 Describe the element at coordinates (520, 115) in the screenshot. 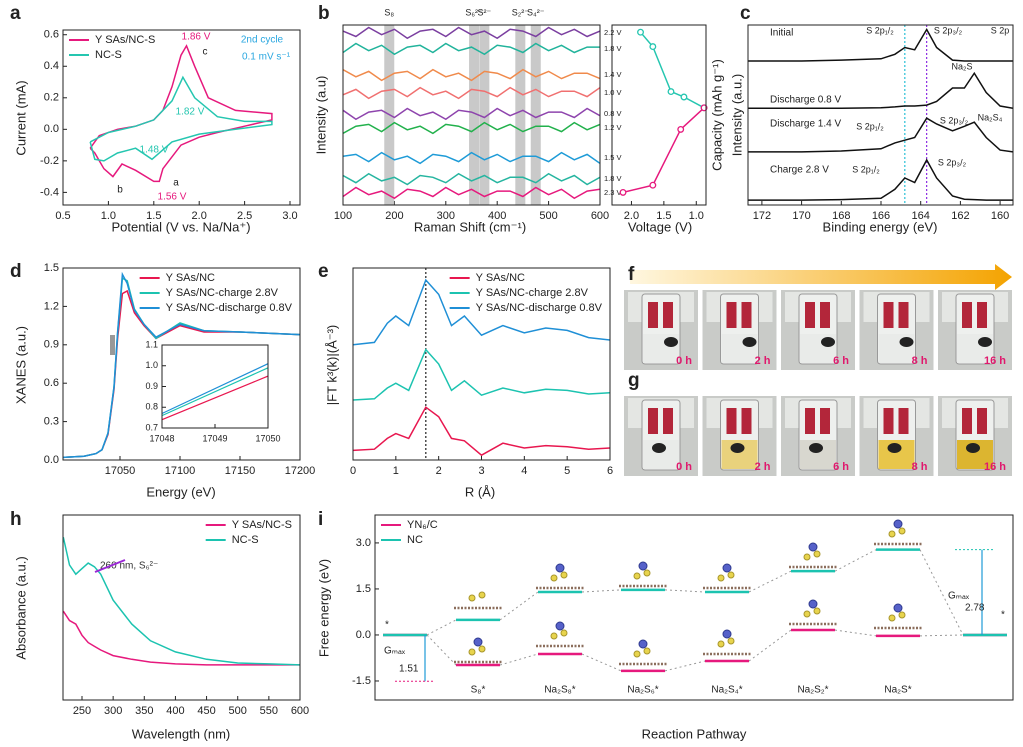

I see `band` at that location.